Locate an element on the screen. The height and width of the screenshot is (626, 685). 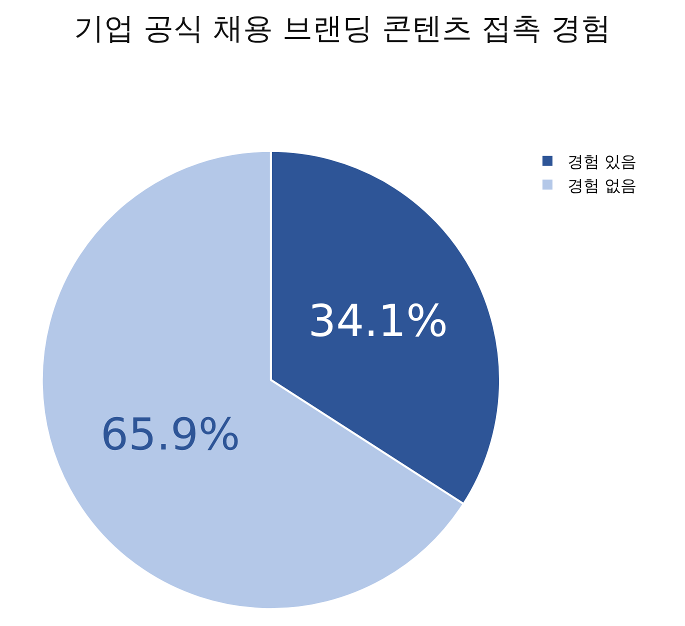
legend-label: 경험 없음 is located at coordinates (602, 185).